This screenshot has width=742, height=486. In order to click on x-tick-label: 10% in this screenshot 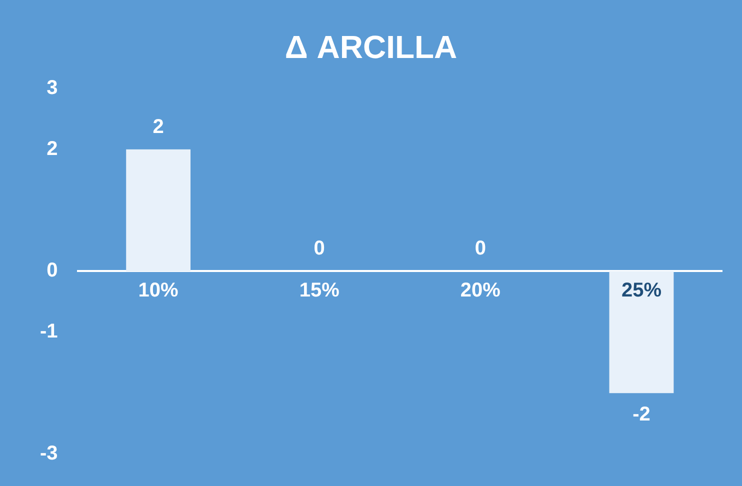, I will do `click(158, 291)`.